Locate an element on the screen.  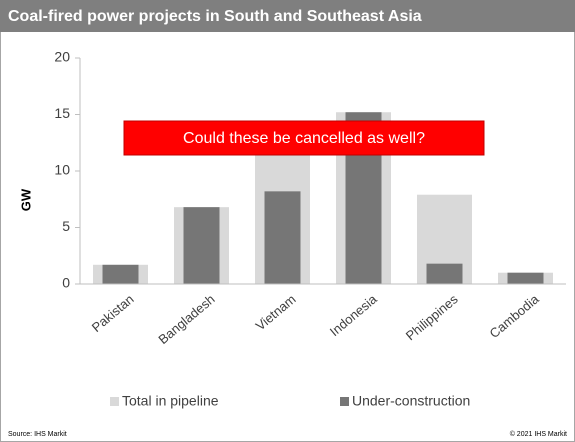
header is located at coordinates (287, 16).